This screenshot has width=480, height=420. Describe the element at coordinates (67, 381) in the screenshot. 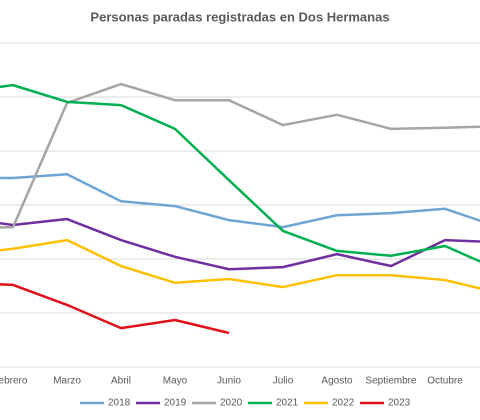

I see `x-tick-label: Marzo` at that location.